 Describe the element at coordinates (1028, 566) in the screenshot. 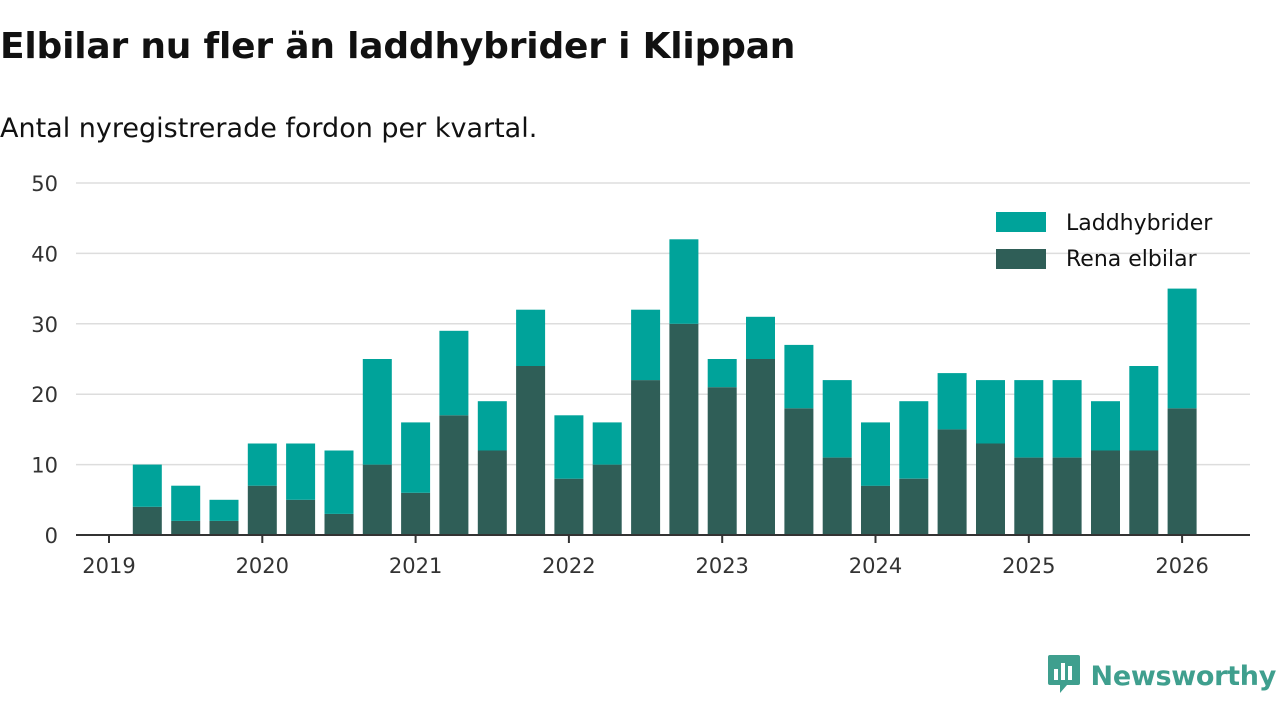

I see `x-tick-label: 2025` at that location.